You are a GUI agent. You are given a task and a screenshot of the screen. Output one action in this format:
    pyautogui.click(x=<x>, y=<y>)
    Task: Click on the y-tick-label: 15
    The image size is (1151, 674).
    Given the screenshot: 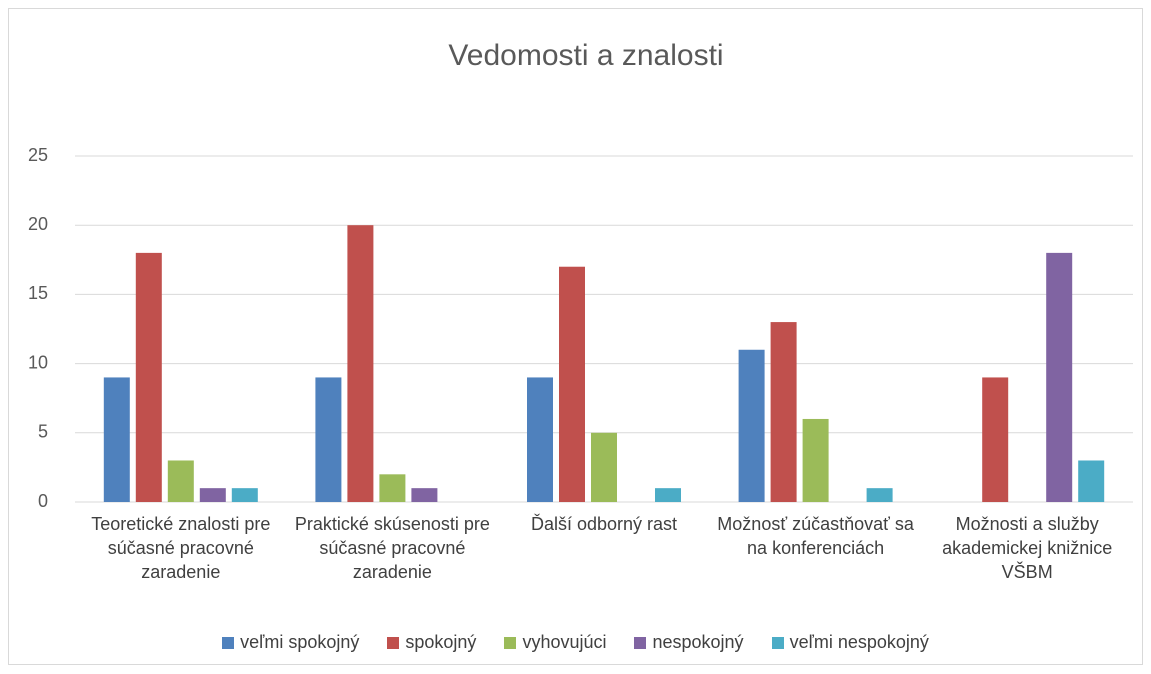 What is the action you would take?
    pyautogui.click(x=38, y=293)
    